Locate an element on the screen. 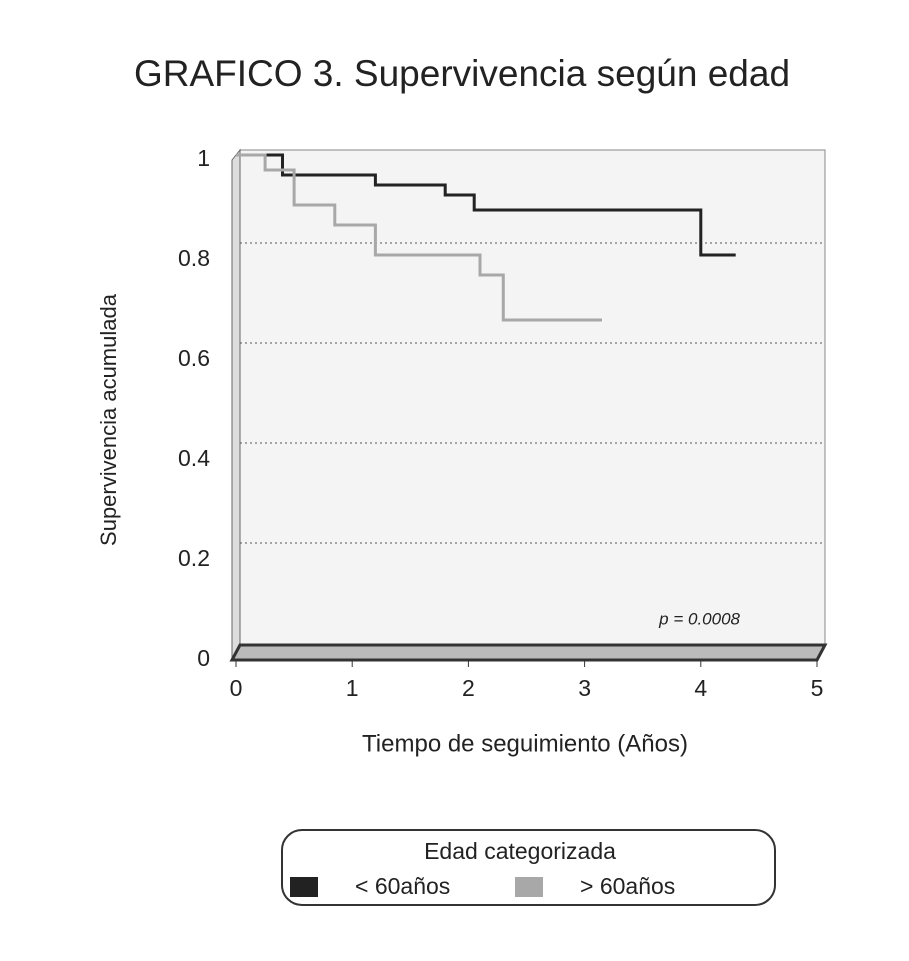 The height and width of the screenshot is (961, 909). x-tick-label: 1 is located at coordinates (352, 688).